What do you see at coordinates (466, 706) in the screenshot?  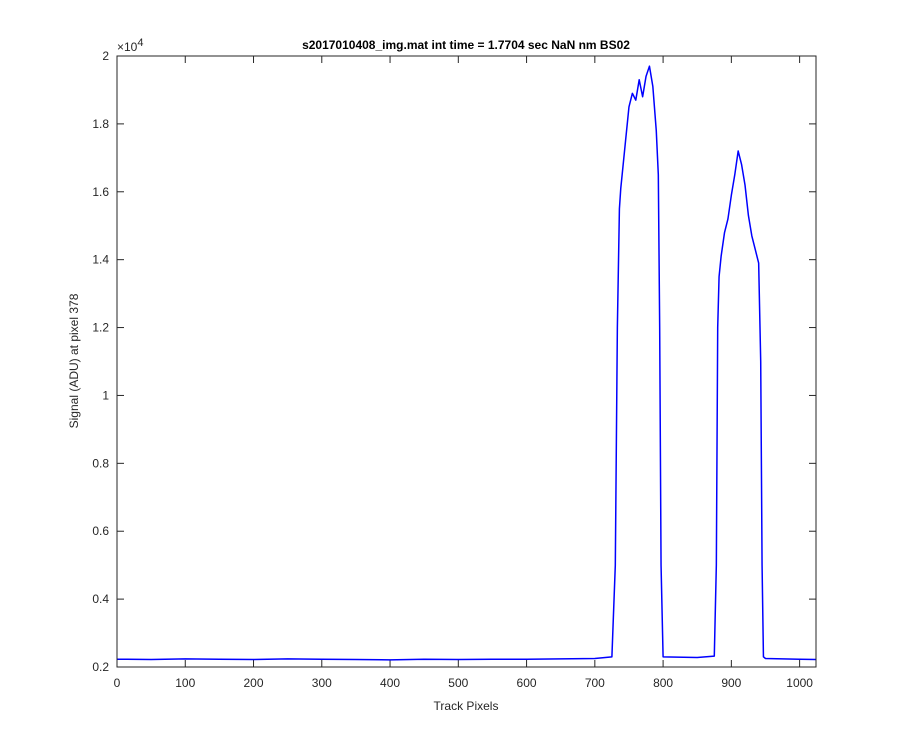 I see `x-axis-label: Track Pixels` at bounding box center [466, 706].